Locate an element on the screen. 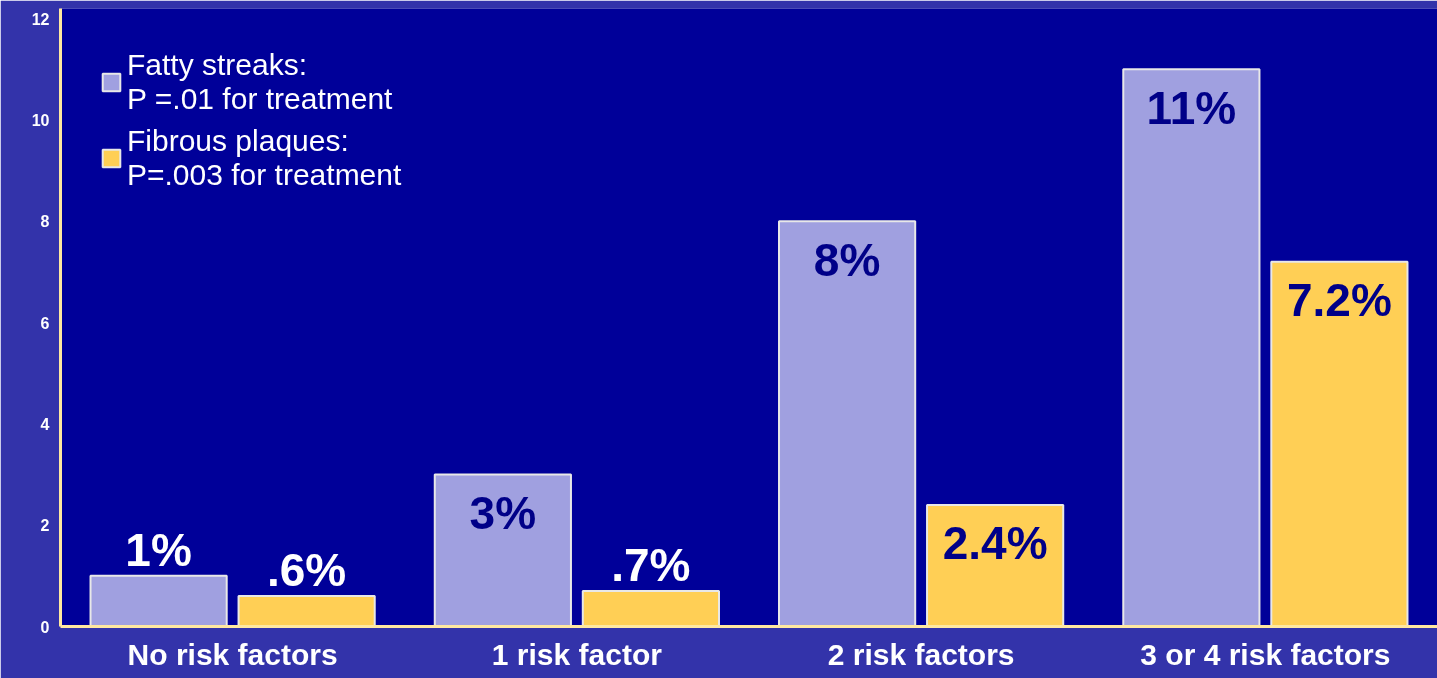 The image size is (1437, 678). y-tick-label: 0 is located at coordinates (45, 627).